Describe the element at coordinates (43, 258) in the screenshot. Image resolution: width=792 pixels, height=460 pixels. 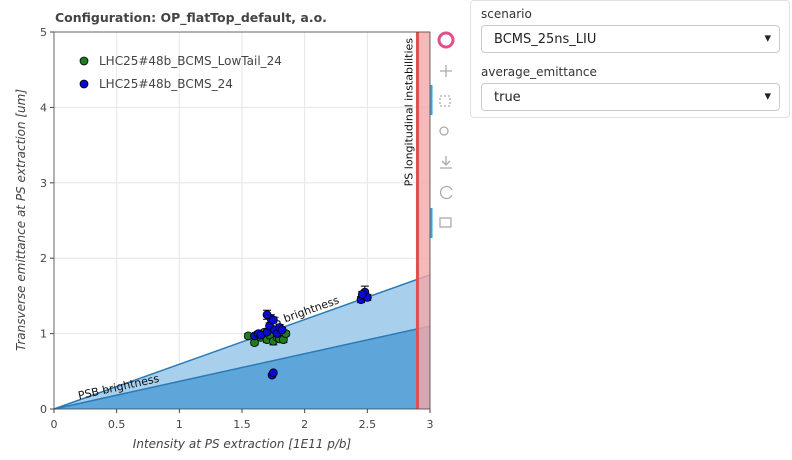
I see `y-tick-label: 2` at that location.